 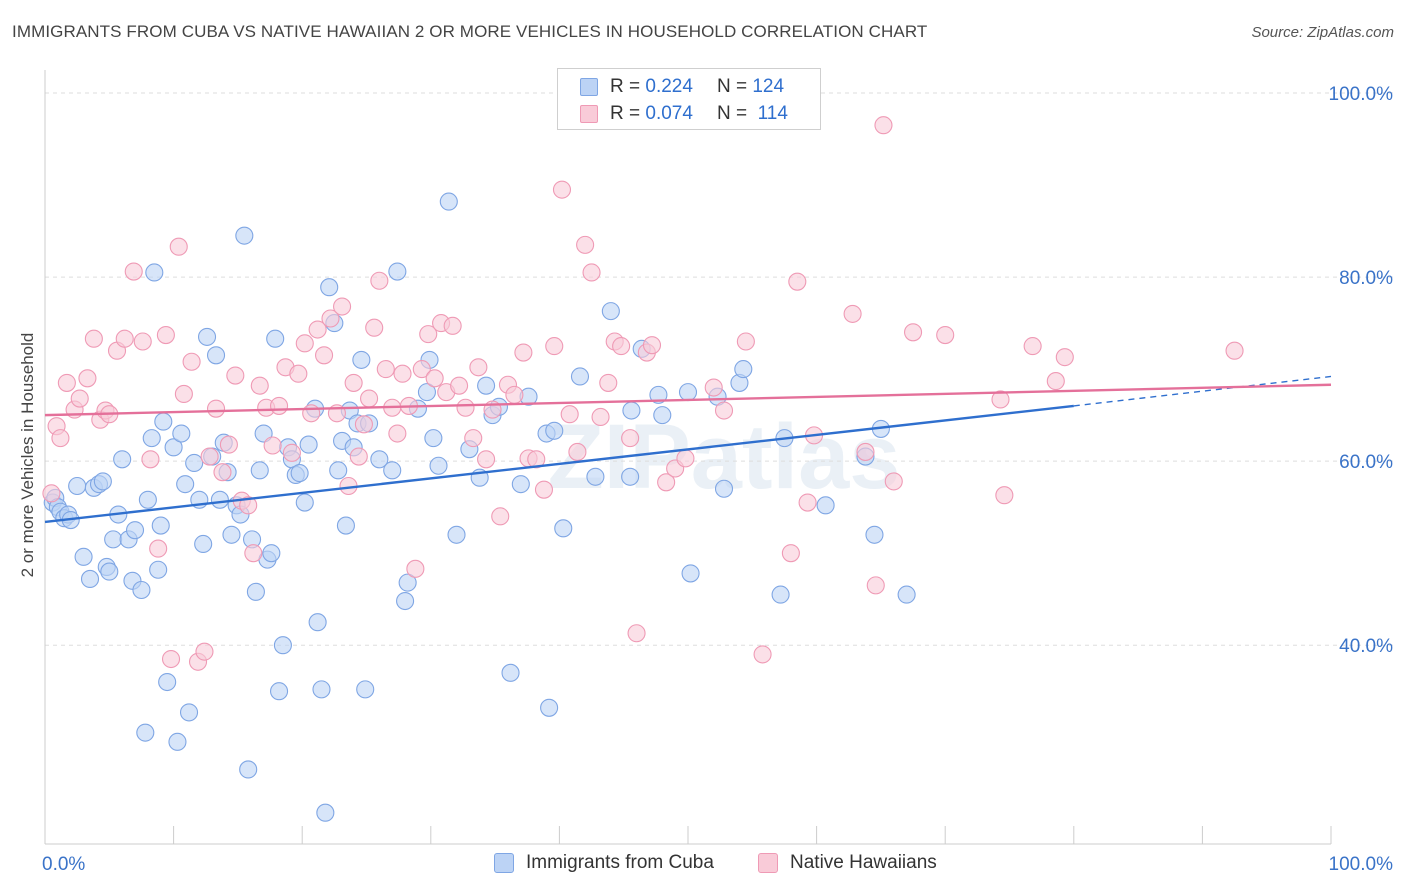 What do you see at coordinates (625, 113) in the screenshot?
I see `r-label: R =` at bounding box center [625, 113].